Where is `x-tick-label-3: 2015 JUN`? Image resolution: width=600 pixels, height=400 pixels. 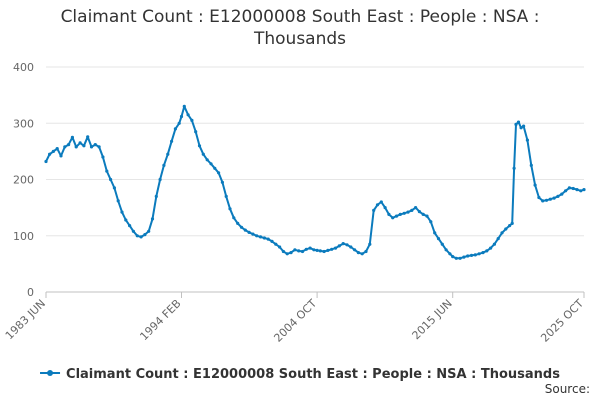 x-tick-label-3: 2015 JUN is located at coordinates (432, 319).